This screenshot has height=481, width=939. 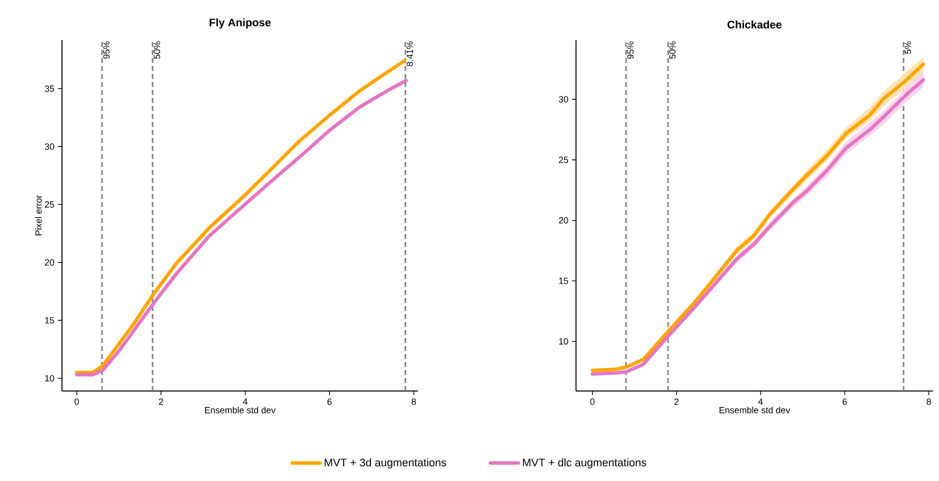 What do you see at coordinates (38, 215) in the screenshot?
I see `y-axis-title: Pixel error` at bounding box center [38, 215].